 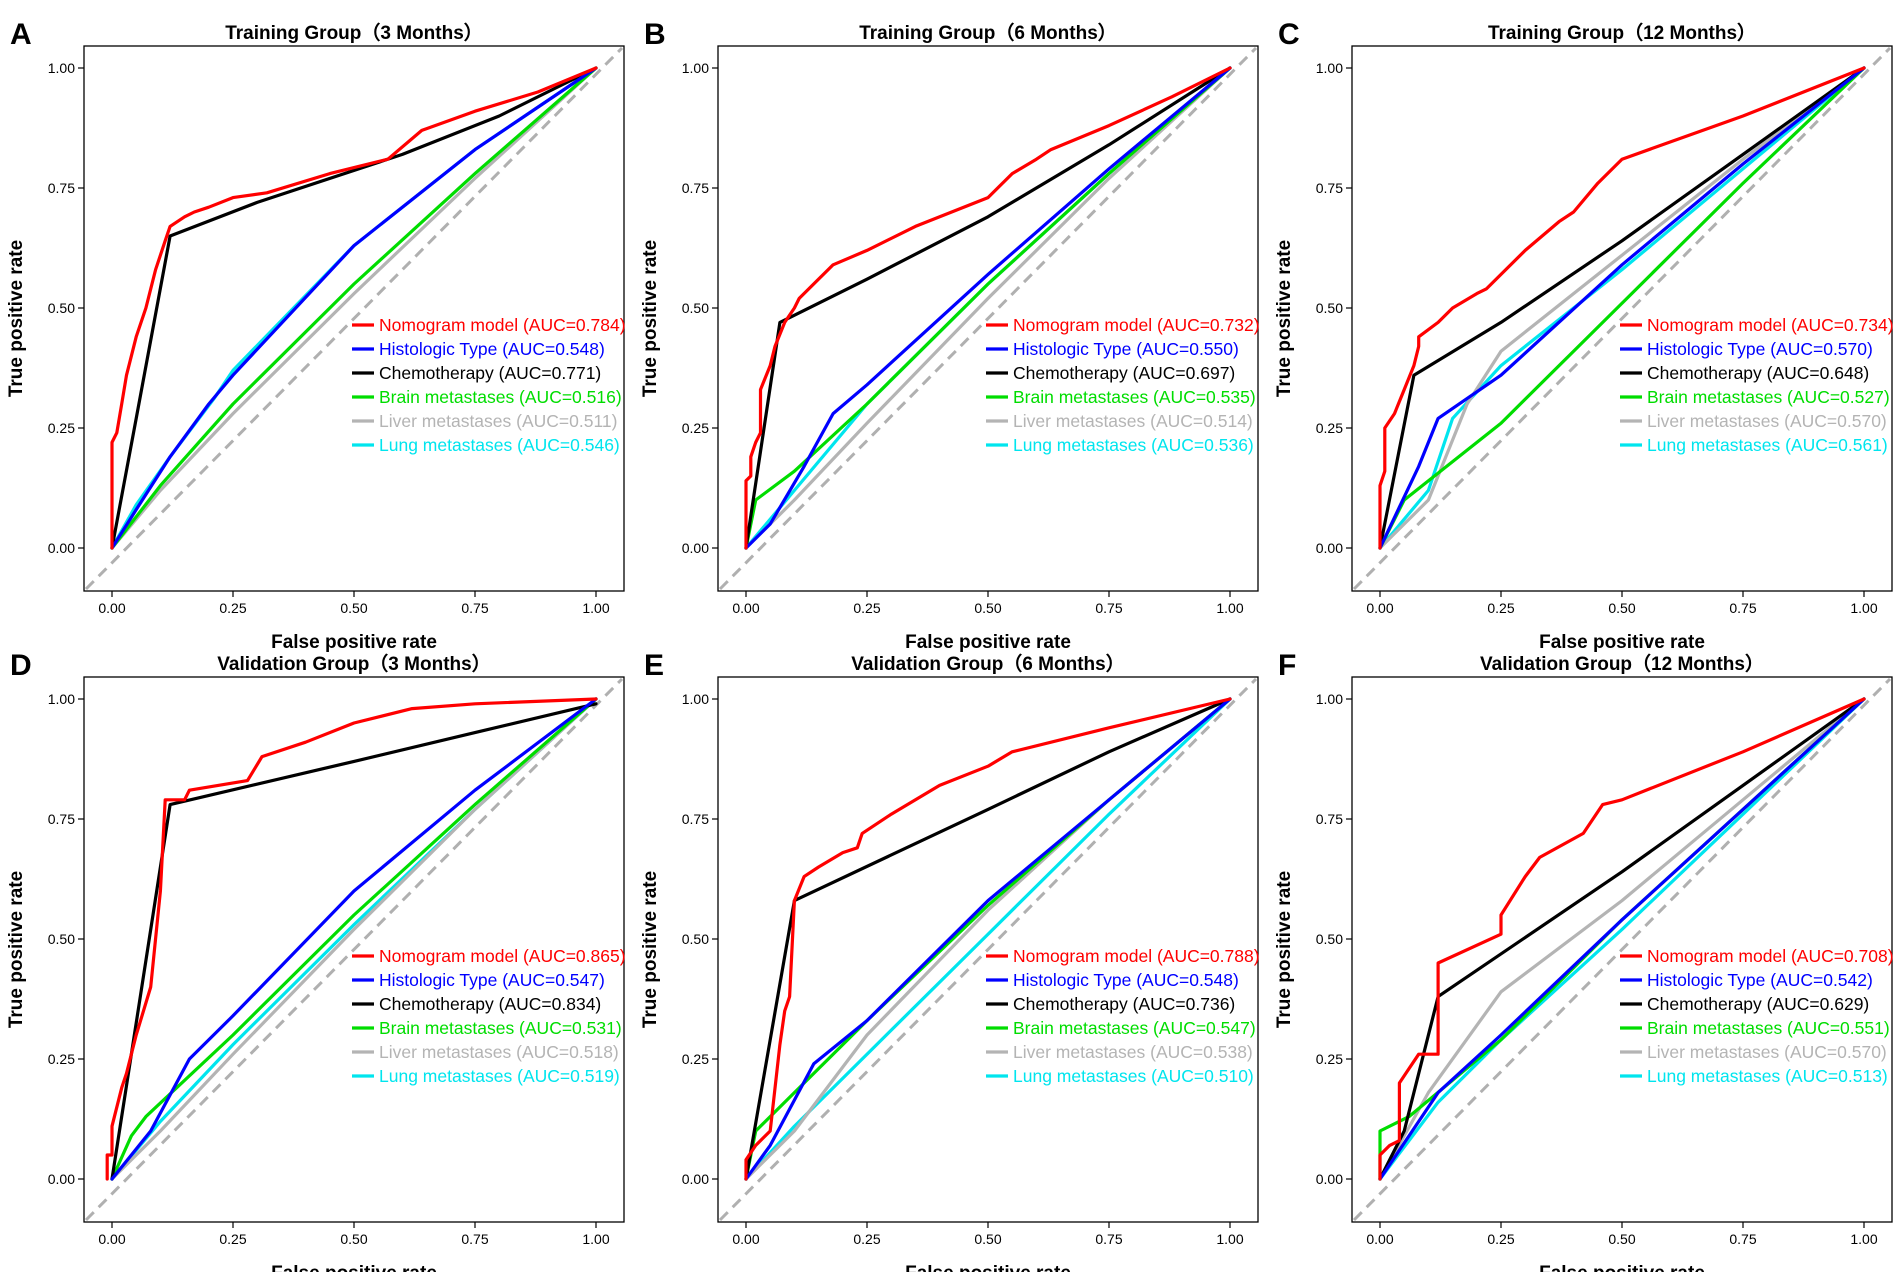 I want to click on panel-letter: D, so click(x=21, y=665).